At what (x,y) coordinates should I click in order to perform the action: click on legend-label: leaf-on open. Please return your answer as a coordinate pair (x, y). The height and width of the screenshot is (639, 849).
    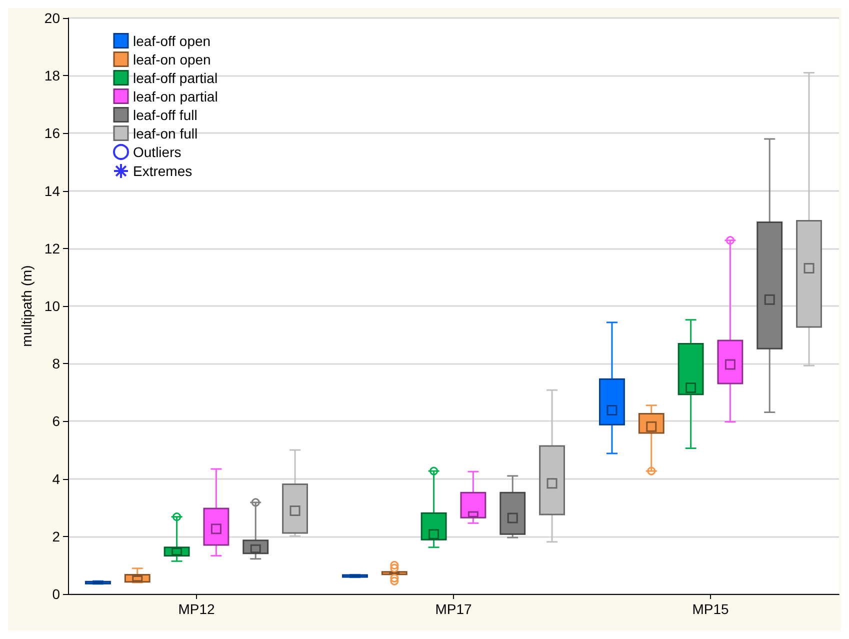
    Looking at the image, I should click on (172, 59).